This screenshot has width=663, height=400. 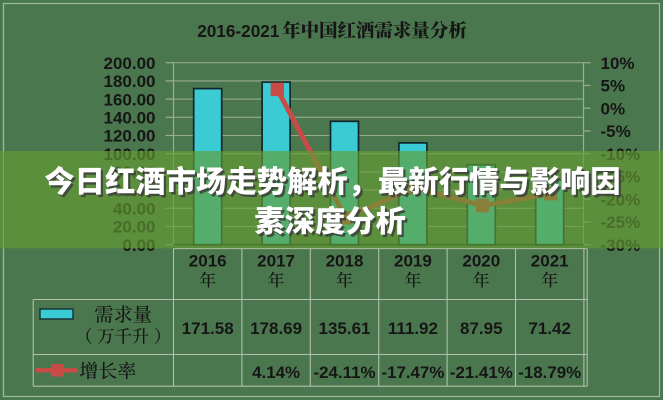 I want to click on svg-text: -21.41%, so click(x=481, y=372).